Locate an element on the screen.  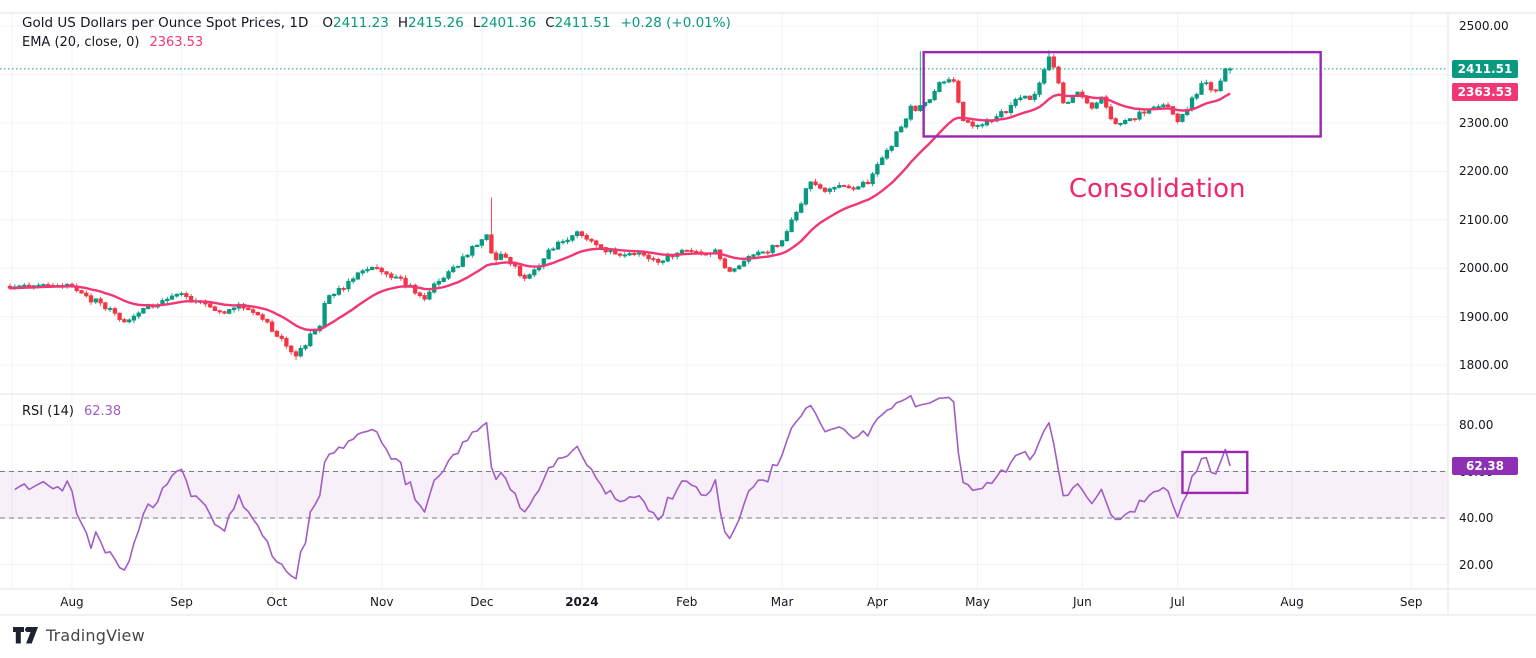
ema-indicator-label: EMA (20, close, 0) is located at coordinates (81, 42).